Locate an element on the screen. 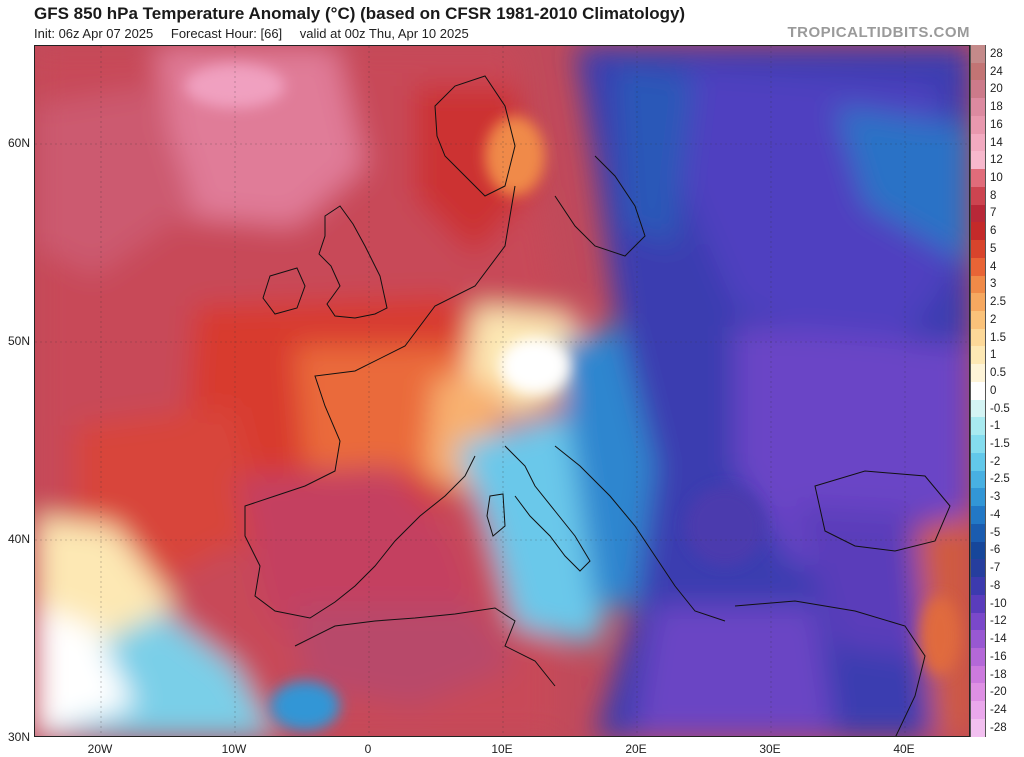 Image resolution: width=1024 pixels, height=757 pixels. colorbar-label: -3 is located at coordinates (995, 497).